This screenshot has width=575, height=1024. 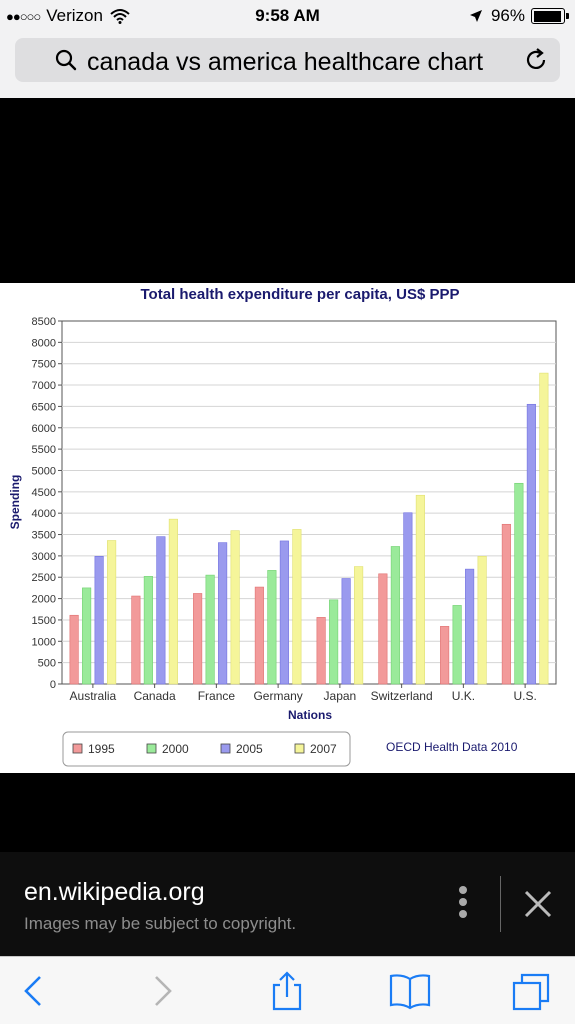 What do you see at coordinates (44, 471) in the screenshot?
I see `y-tick-label: 5000` at bounding box center [44, 471].